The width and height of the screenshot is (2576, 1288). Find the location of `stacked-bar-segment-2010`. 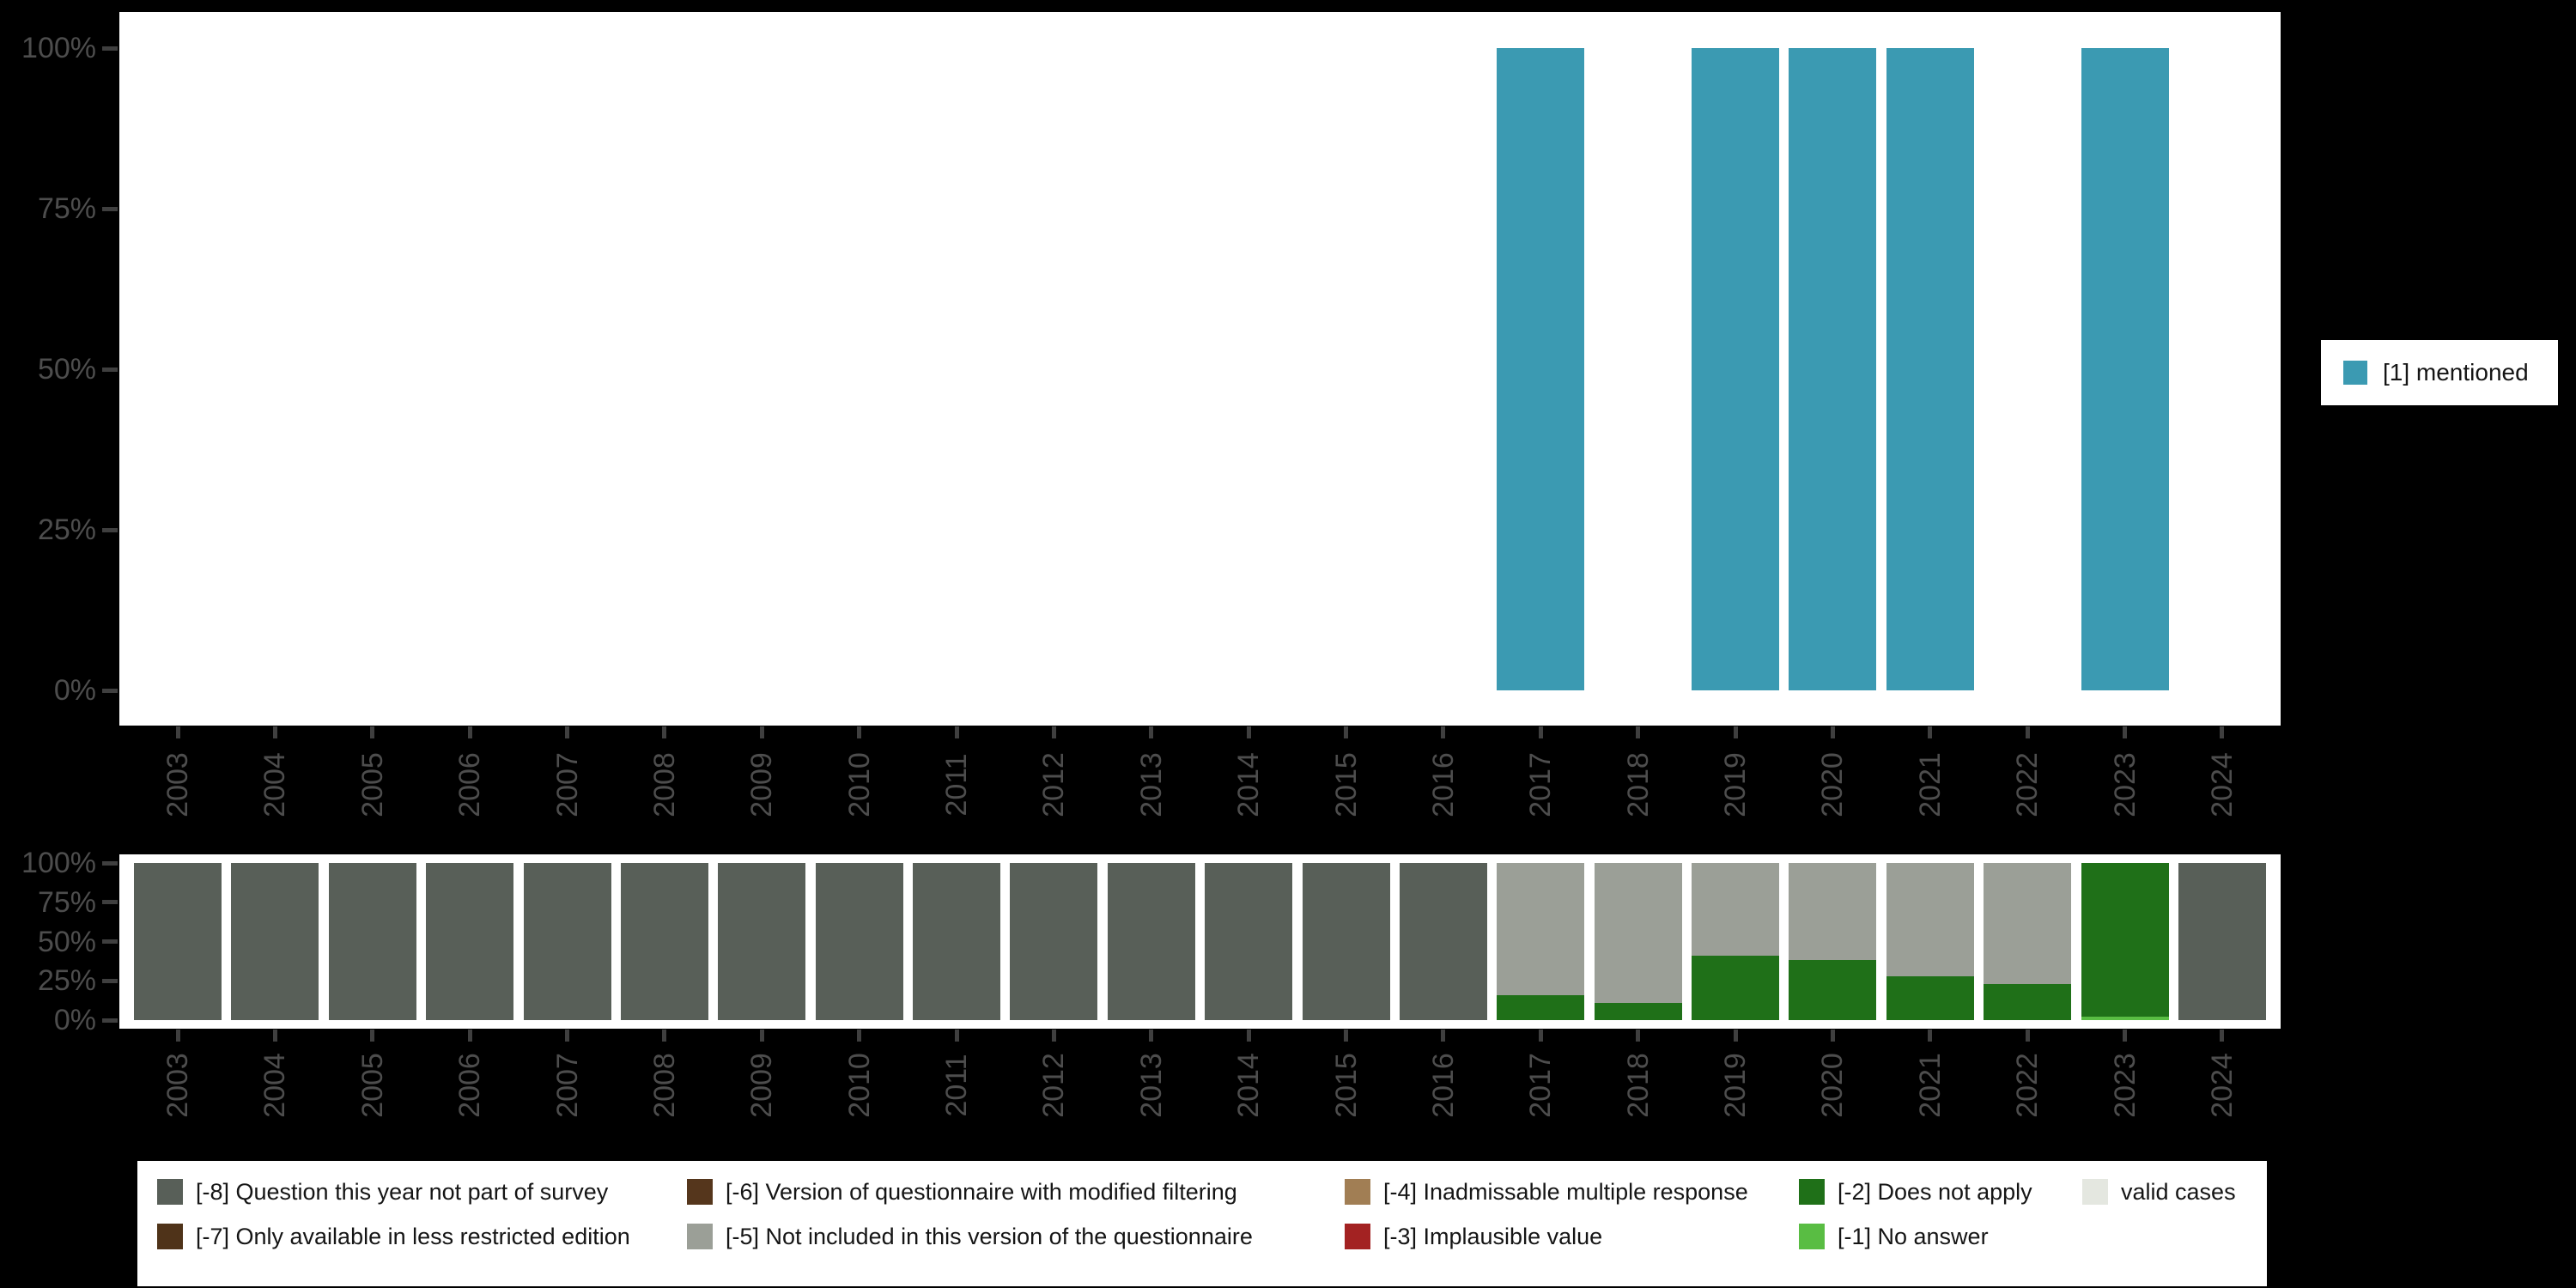

stacked-bar-segment-2010 is located at coordinates (859, 941).